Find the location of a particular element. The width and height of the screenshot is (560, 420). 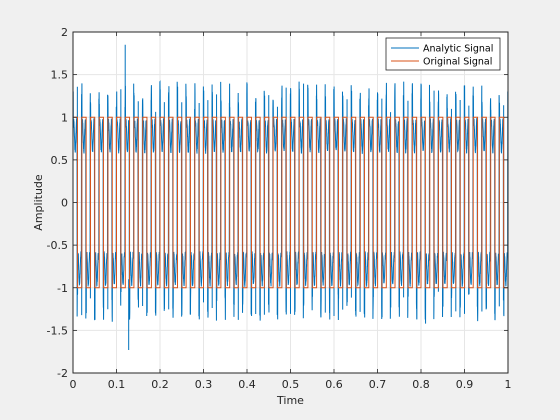

y-tick-label-6: 1 is located at coordinates (64, 117).